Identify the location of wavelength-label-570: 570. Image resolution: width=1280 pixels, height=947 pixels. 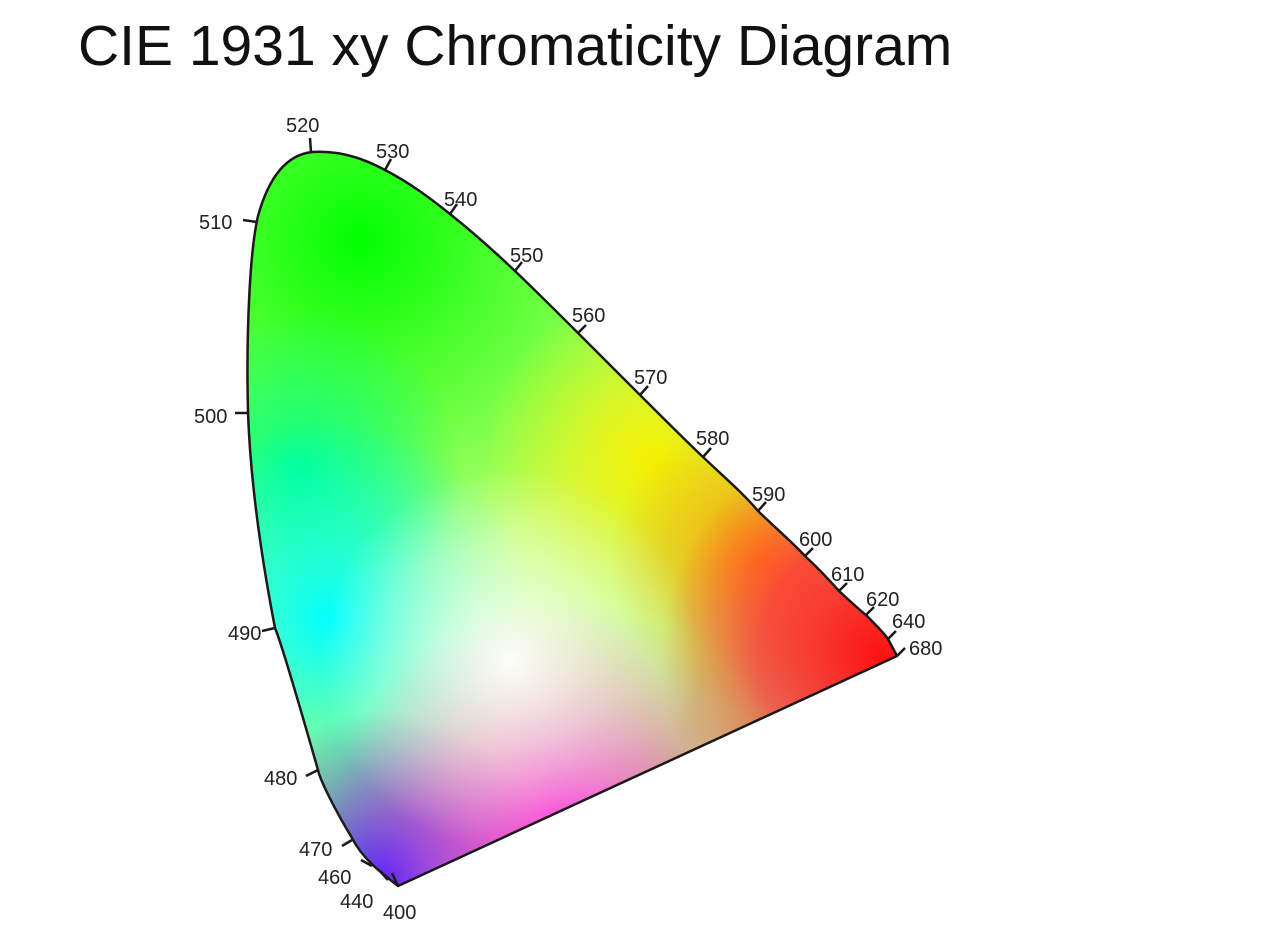
(650, 378).